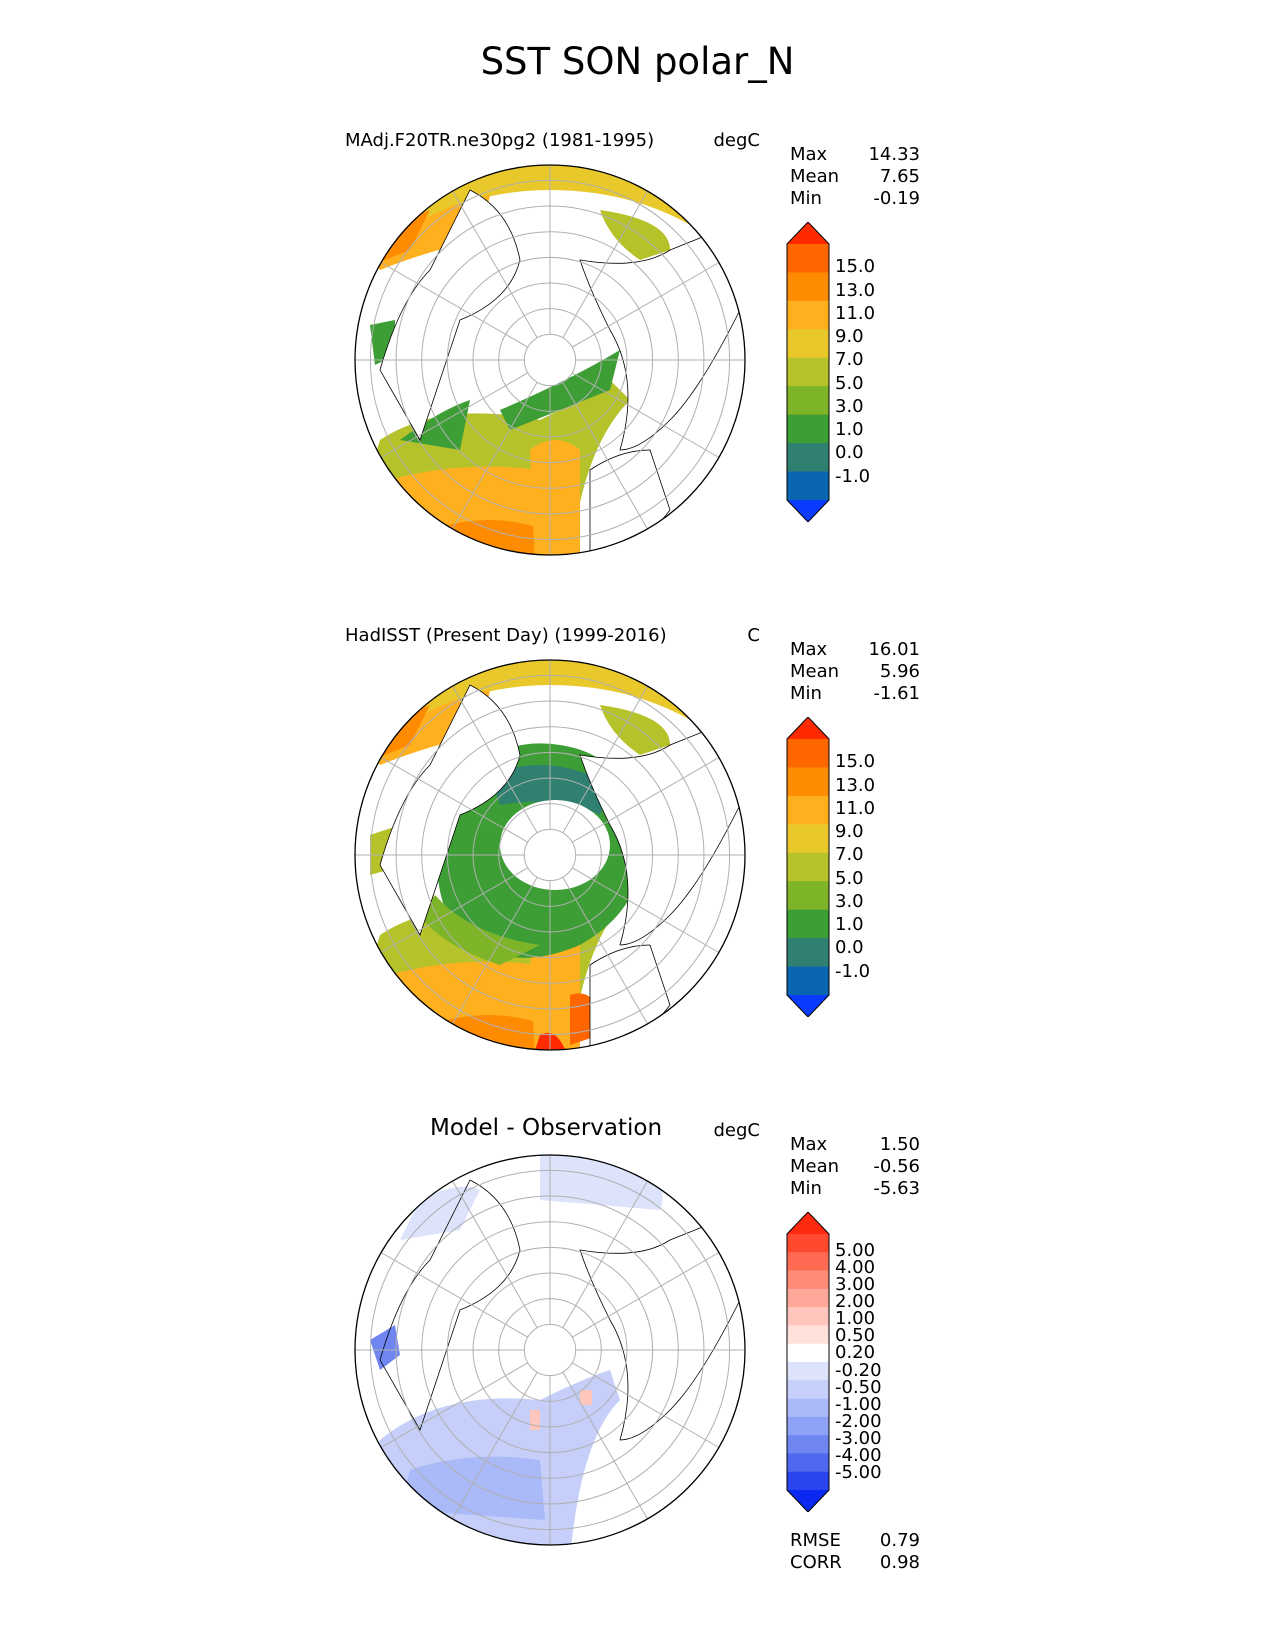 The height and width of the screenshot is (1650, 1275). I want to click on colorbar-label: -1.0, so click(853, 971).